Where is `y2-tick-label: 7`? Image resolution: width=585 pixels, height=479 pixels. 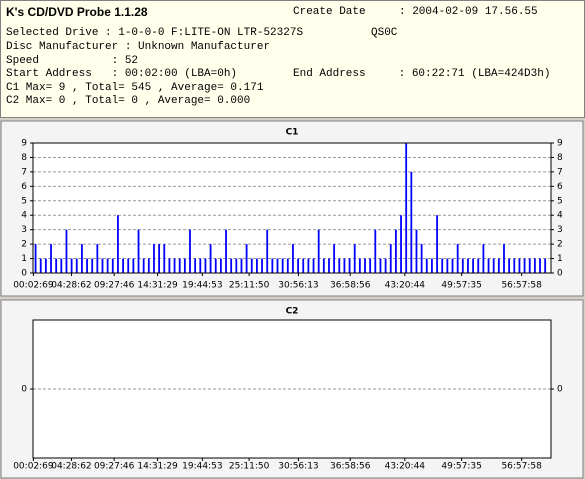
y2-tick-label: 7 is located at coordinates (560, 172).